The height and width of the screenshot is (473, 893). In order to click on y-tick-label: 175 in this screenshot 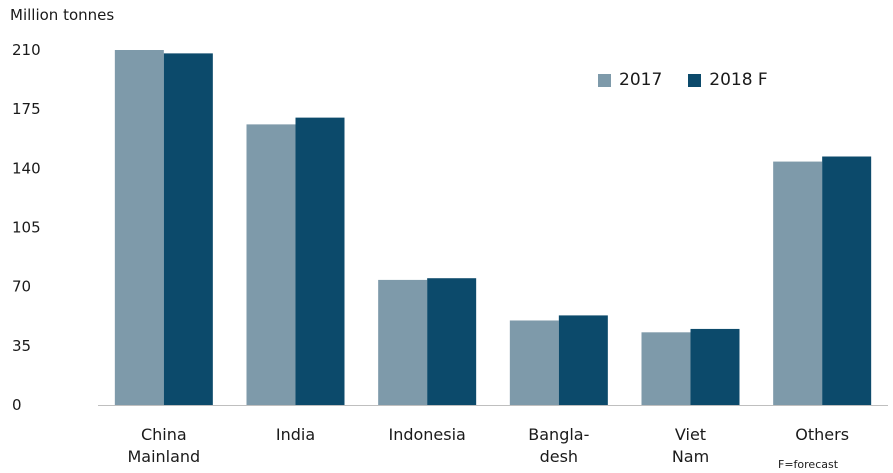, I will do `click(26, 109)`.